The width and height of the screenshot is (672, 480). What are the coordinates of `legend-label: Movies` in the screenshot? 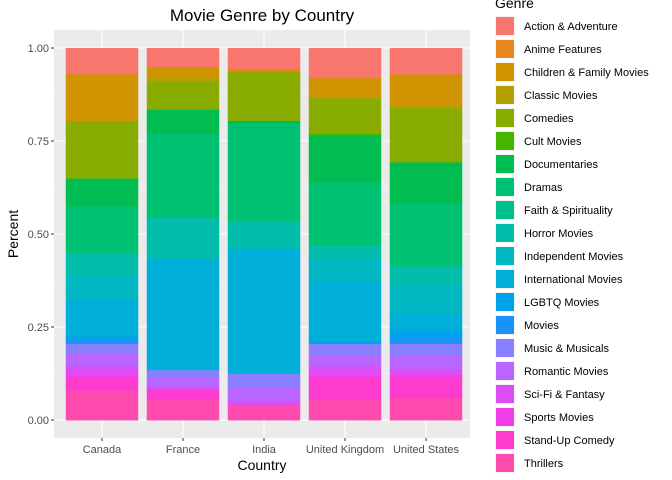 It's located at (541, 326).